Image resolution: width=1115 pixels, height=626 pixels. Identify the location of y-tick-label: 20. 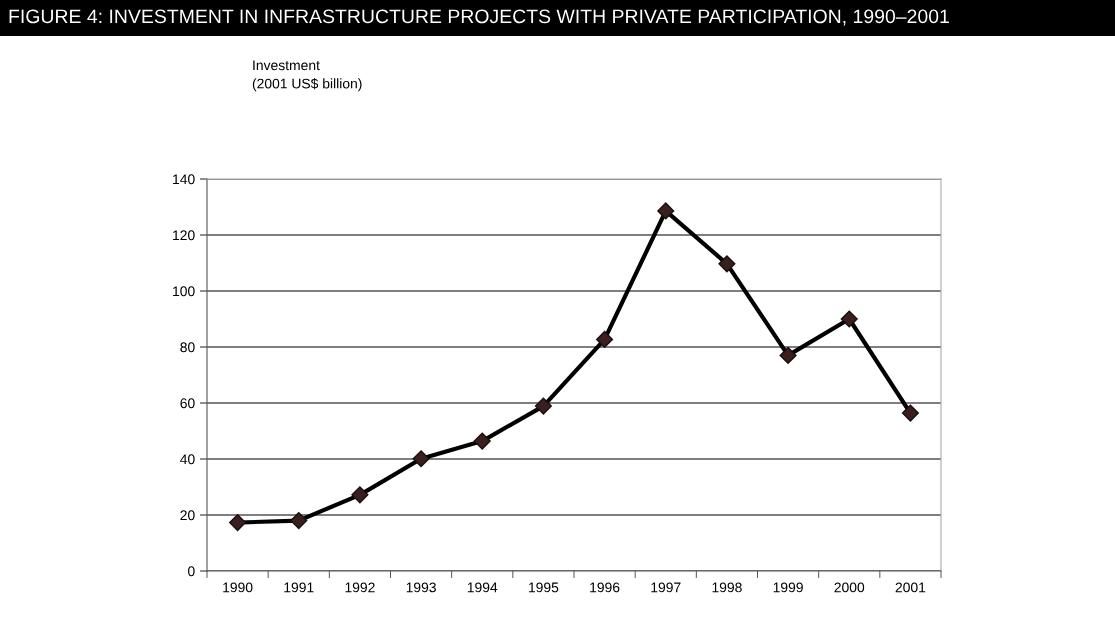
(187, 515).